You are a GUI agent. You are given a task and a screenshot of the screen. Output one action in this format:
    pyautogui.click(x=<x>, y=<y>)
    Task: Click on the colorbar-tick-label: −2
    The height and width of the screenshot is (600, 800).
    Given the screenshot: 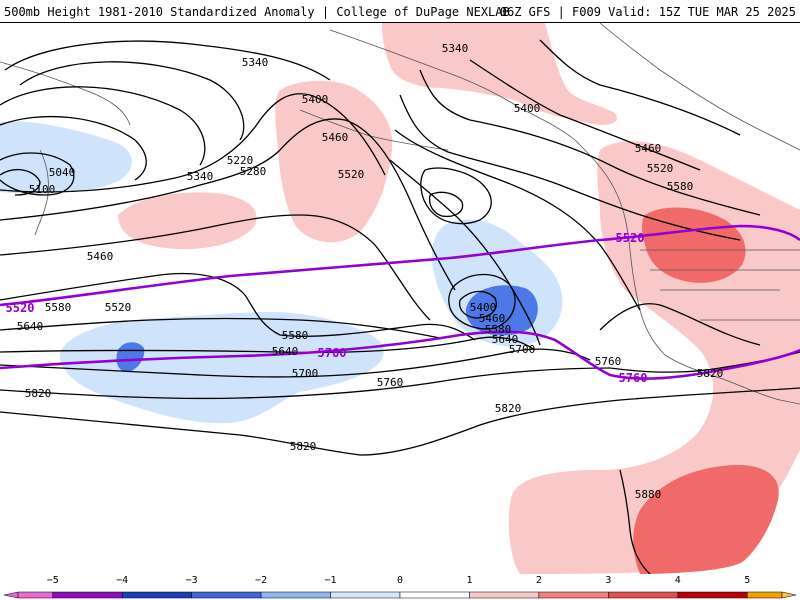 What is the action you would take?
    pyautogui.click(x=261, y=580)
    